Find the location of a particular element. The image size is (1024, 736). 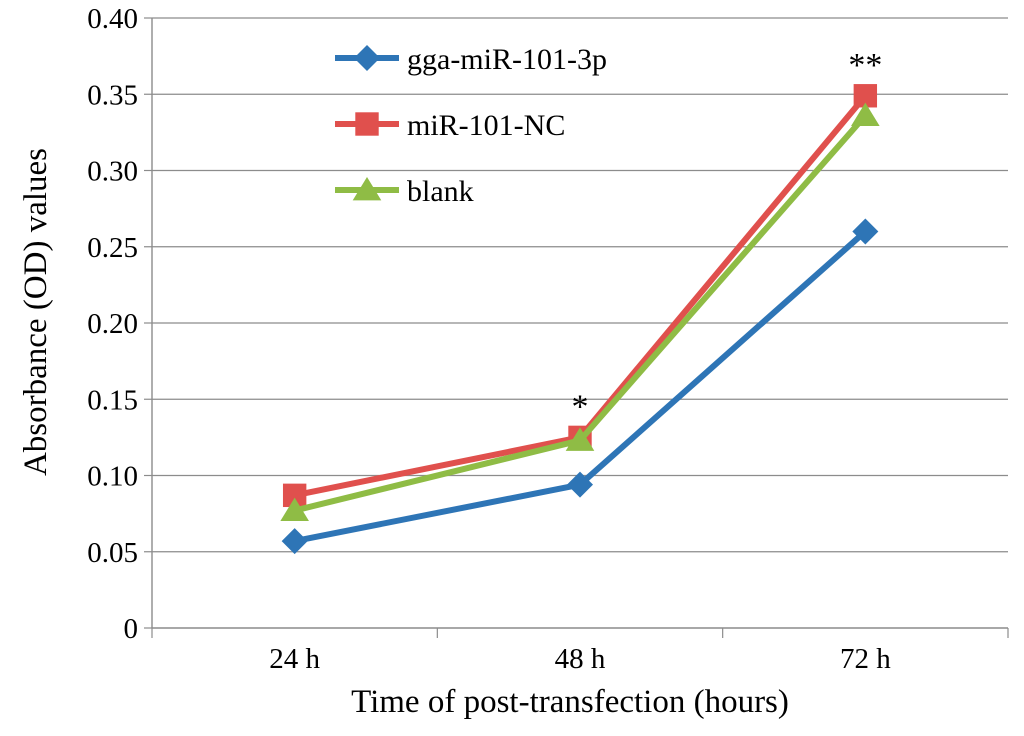

x-tick-label: 72 h is located at coordinates (865, 659).